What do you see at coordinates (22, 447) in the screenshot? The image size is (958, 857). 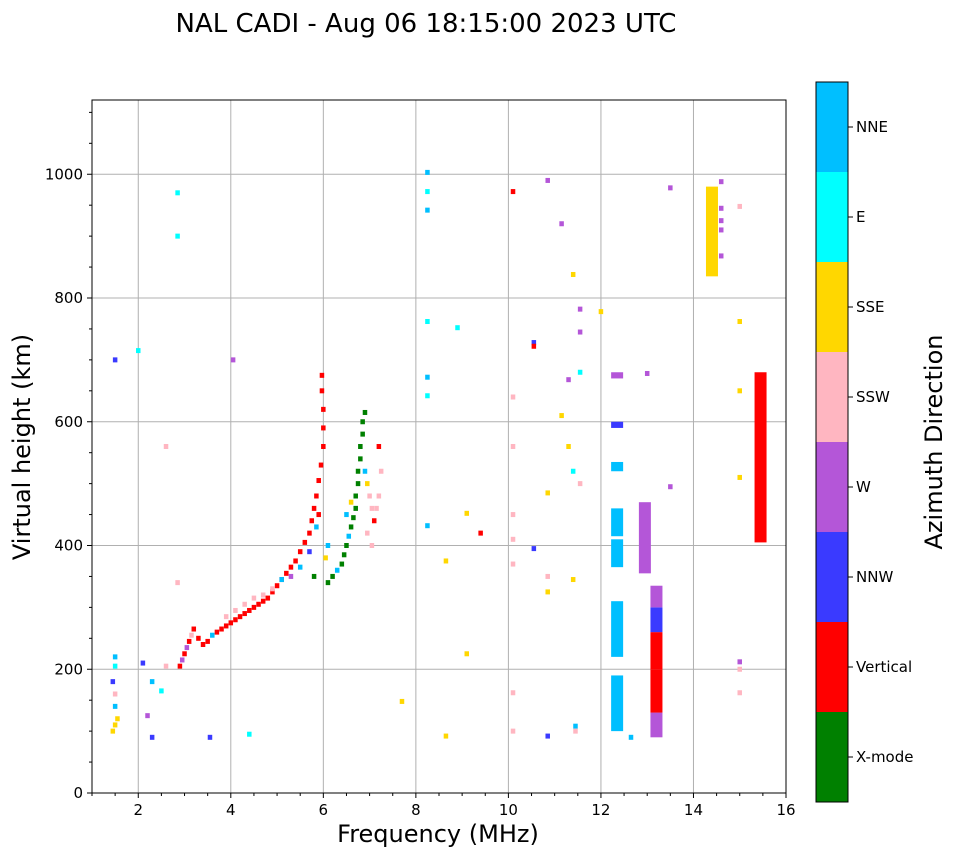 I see `y-axis-label: Virtual height (km)` at bounding box center [22, 447].